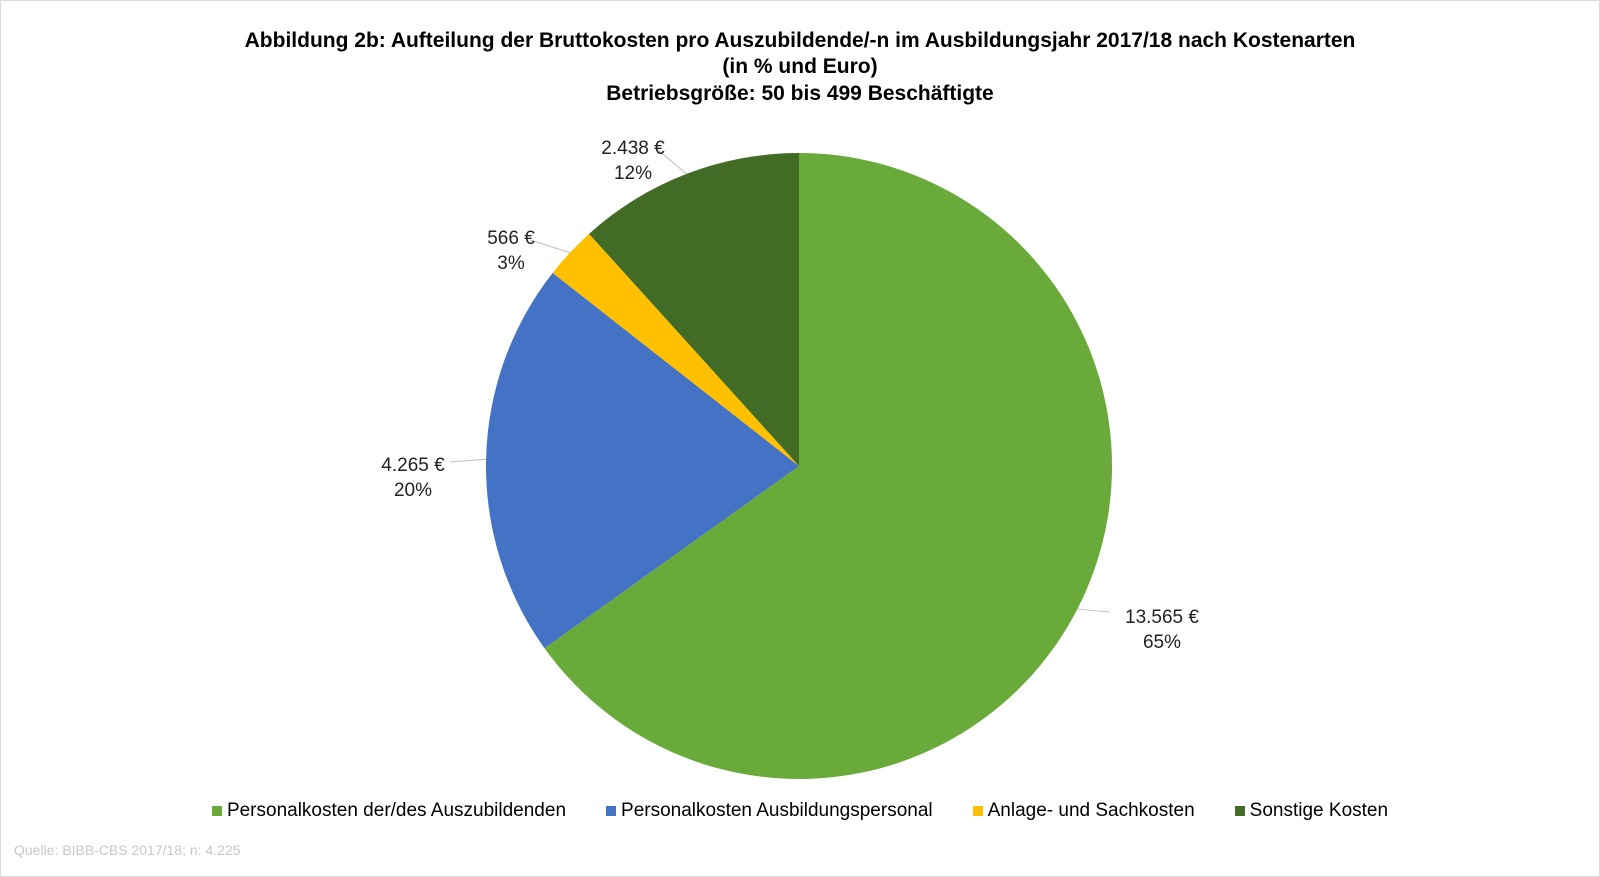  I want to click on legend-item: Personalkosten Ausbildungspersonal, so click(769, 811).